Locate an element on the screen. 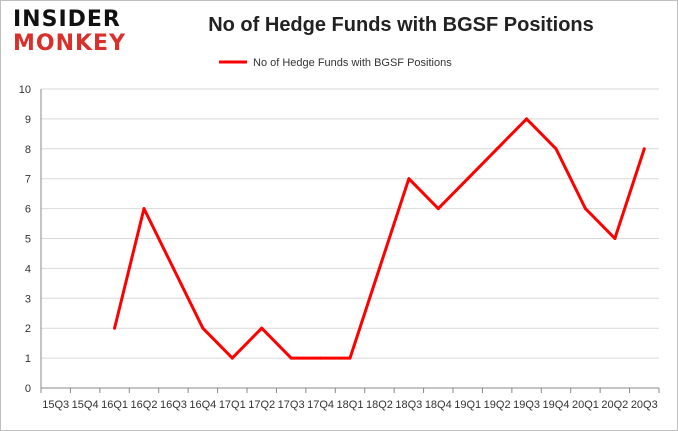 The image size is (678, 431). y-tick-label: 1 is located at coordinates (28, 359).